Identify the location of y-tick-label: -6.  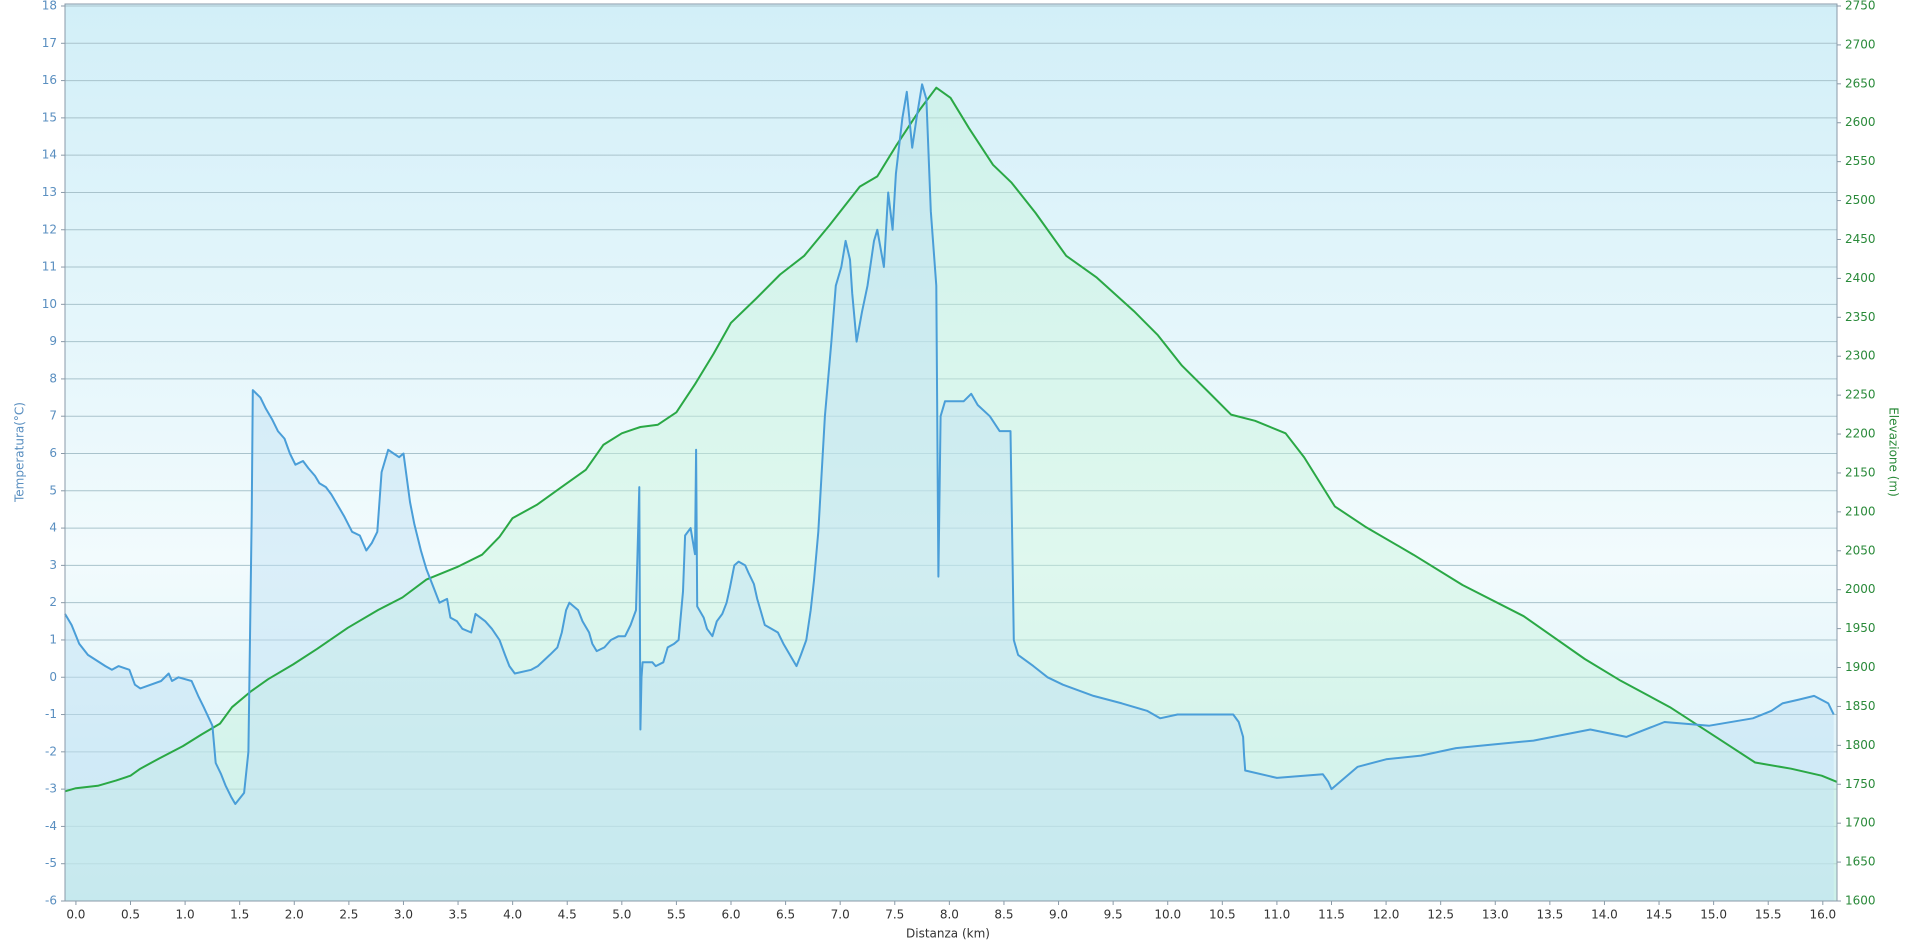
(51, 901).